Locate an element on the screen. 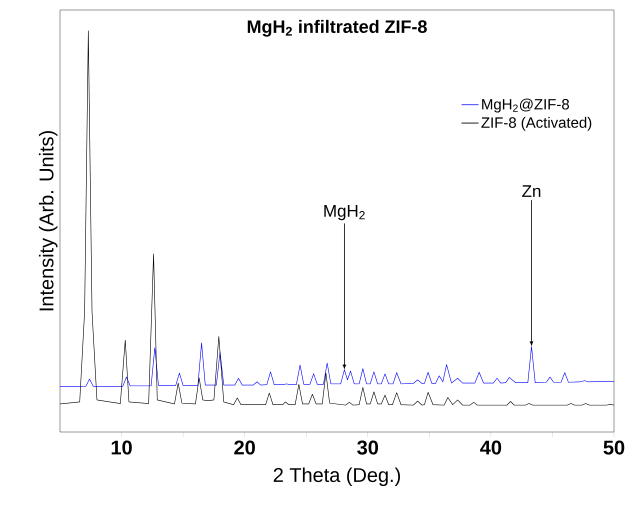 This screenshot has height=514, width=633. x-tick-label: 50 is located at coordinates (614, 447).